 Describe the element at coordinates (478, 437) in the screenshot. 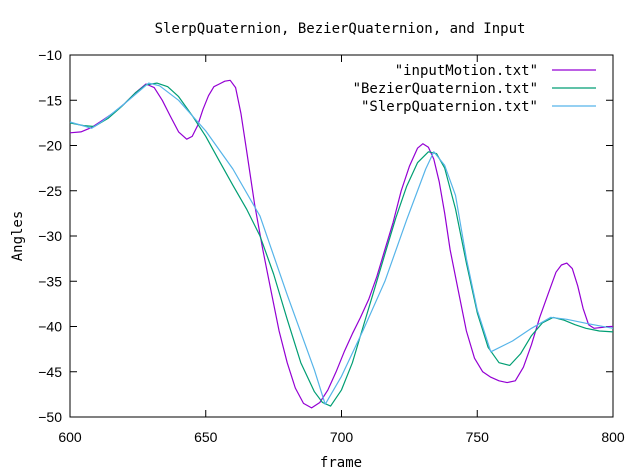

I see `x-tick-label: 750` at that location.